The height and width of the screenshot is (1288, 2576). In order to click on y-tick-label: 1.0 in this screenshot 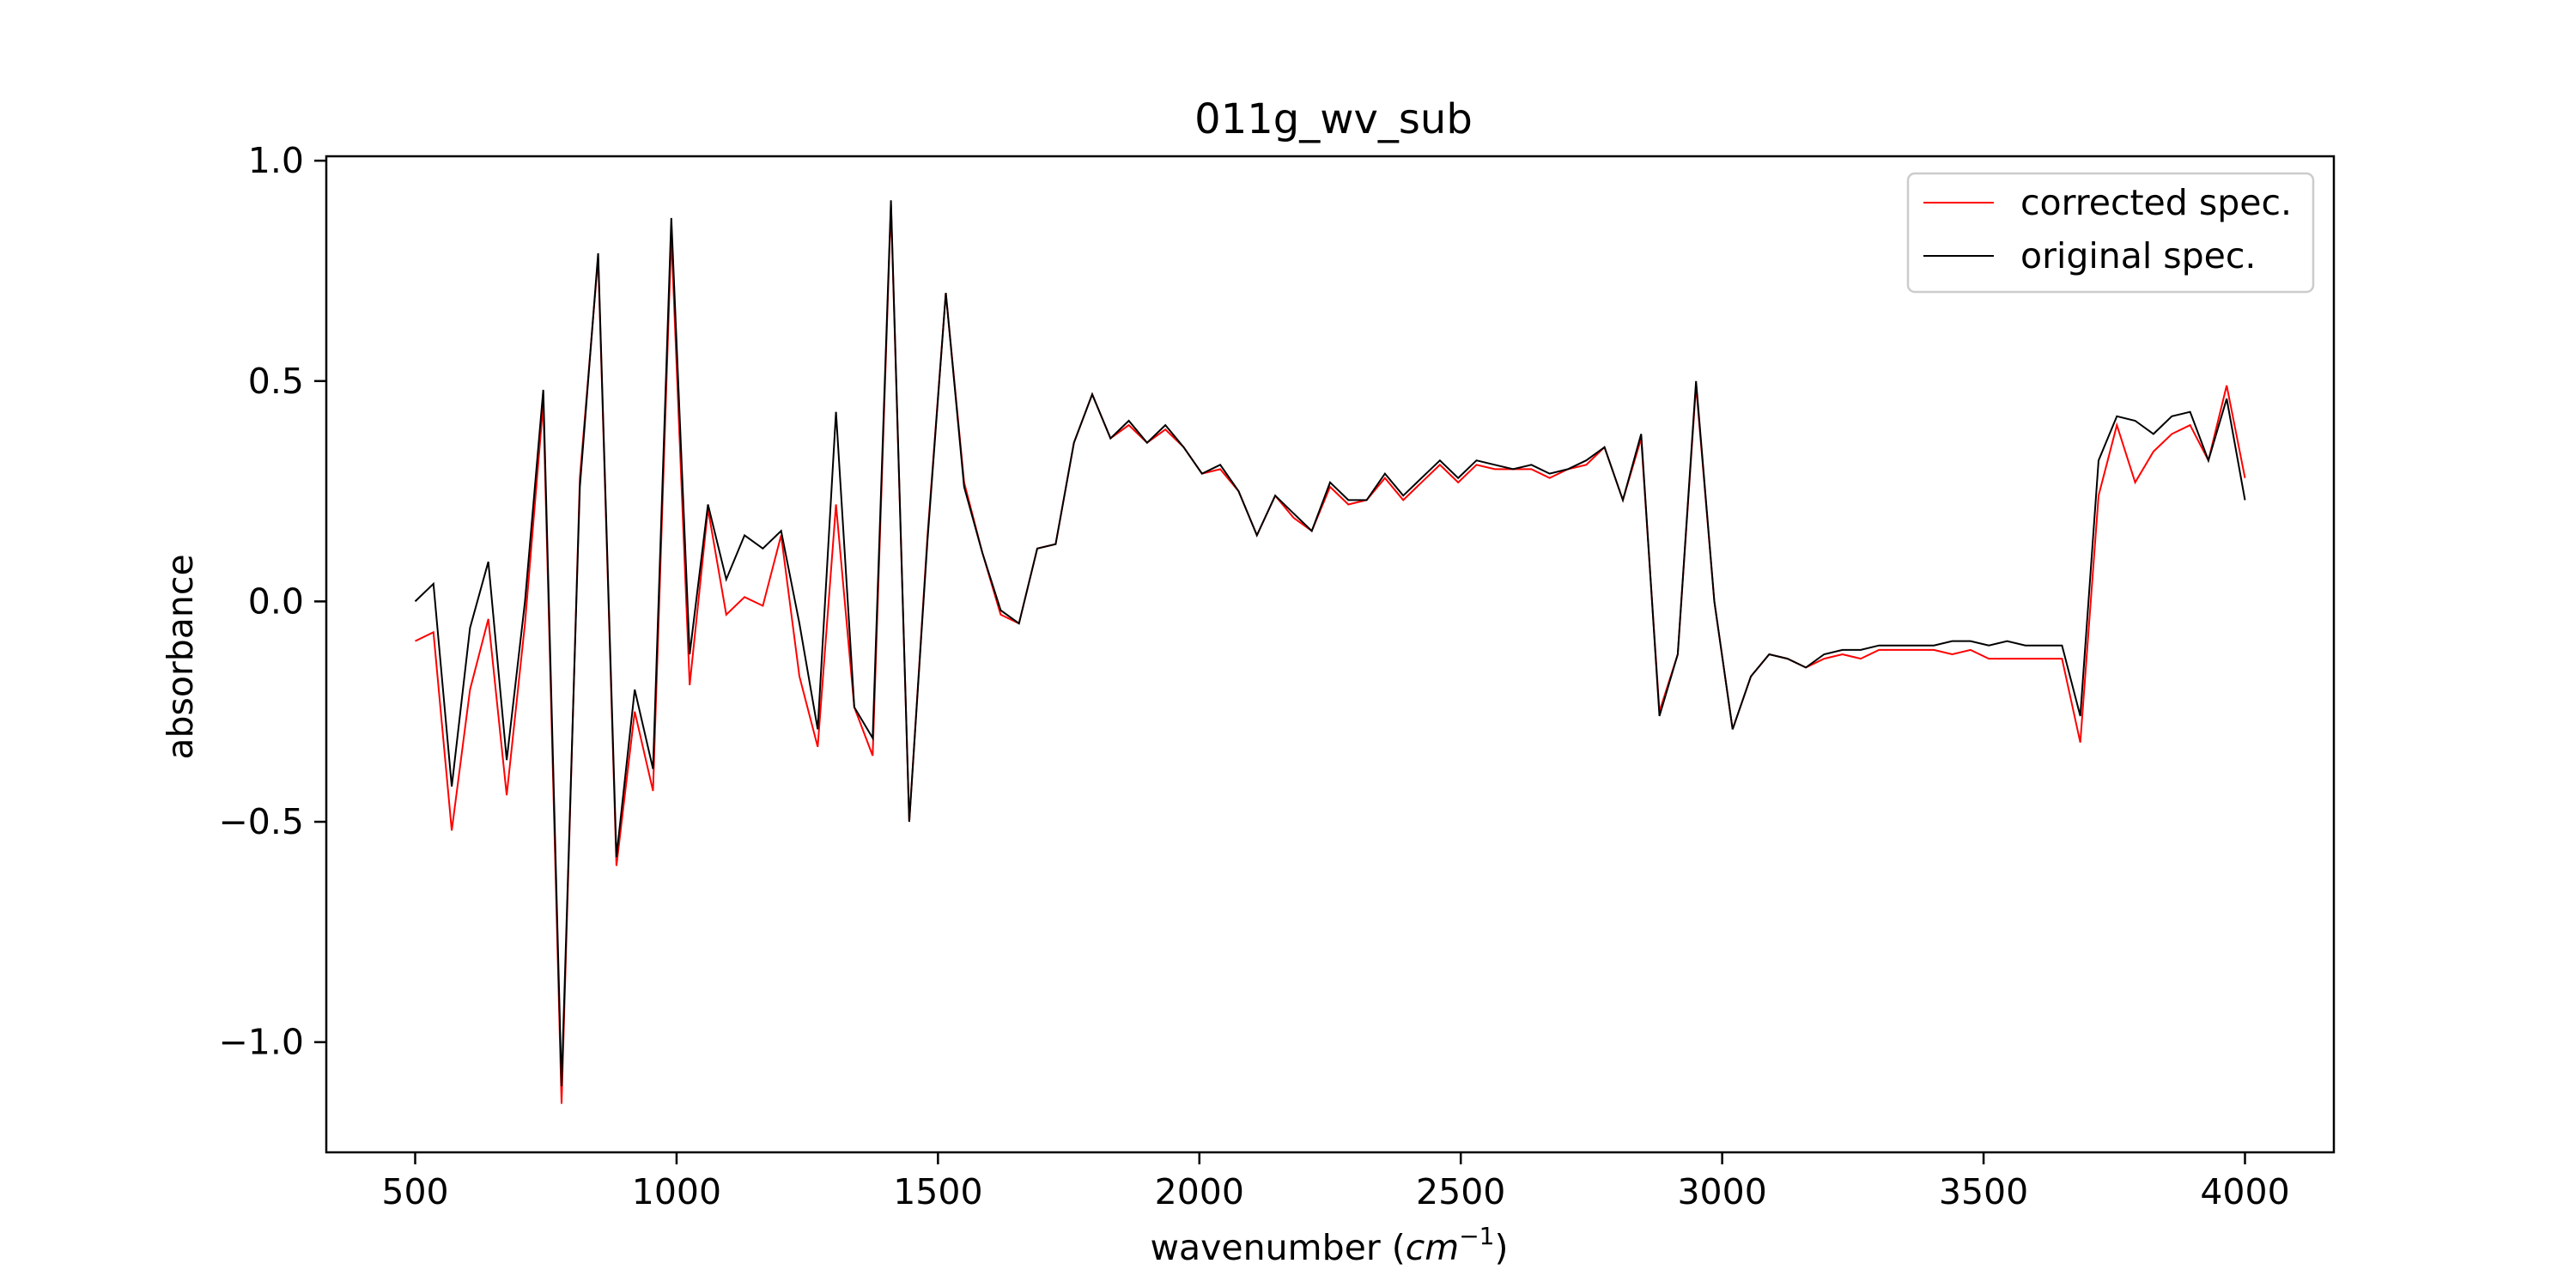, I will do `click(276, 160)`.